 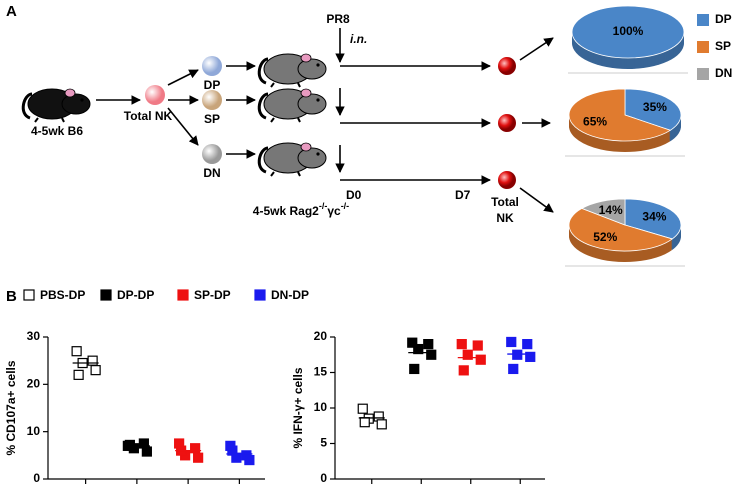 What do you see at coordinates (323, 443) in the screenshot?
I see `y-tick-label: 5` at bounding box center [323, 443].